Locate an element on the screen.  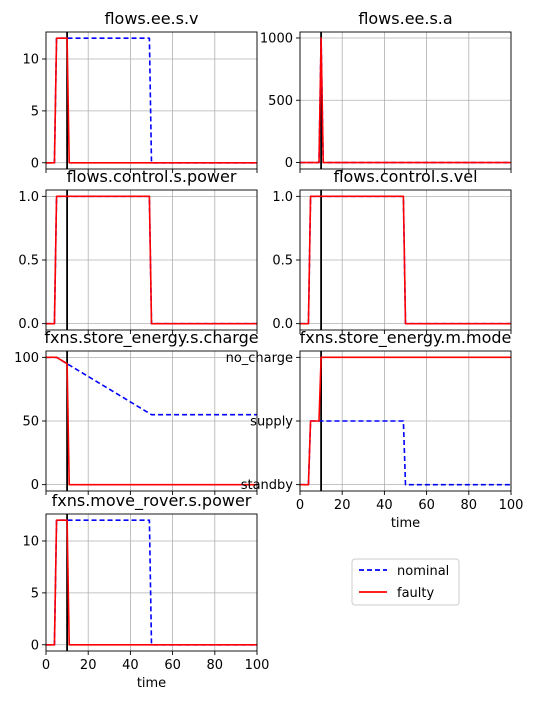
y-tick-label: supply is located at coordinates (271, 422).